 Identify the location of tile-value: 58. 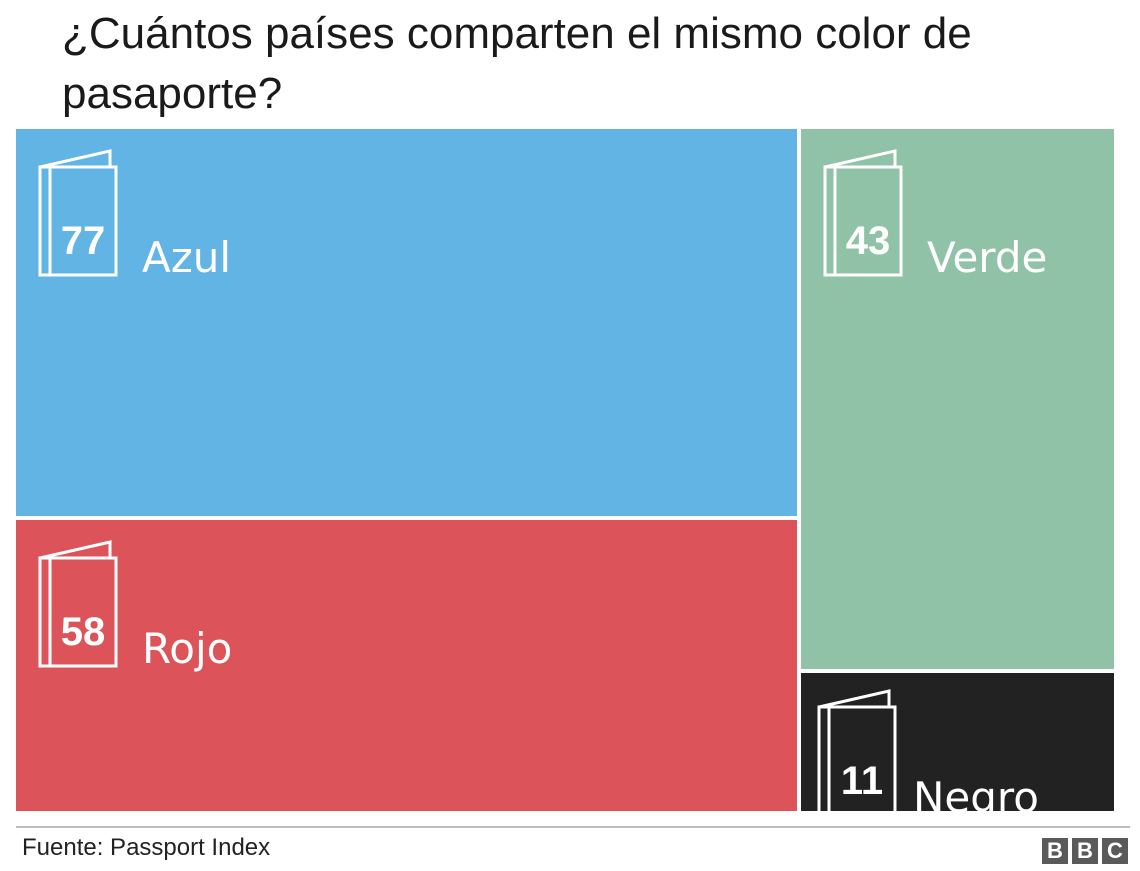
(83, 632).